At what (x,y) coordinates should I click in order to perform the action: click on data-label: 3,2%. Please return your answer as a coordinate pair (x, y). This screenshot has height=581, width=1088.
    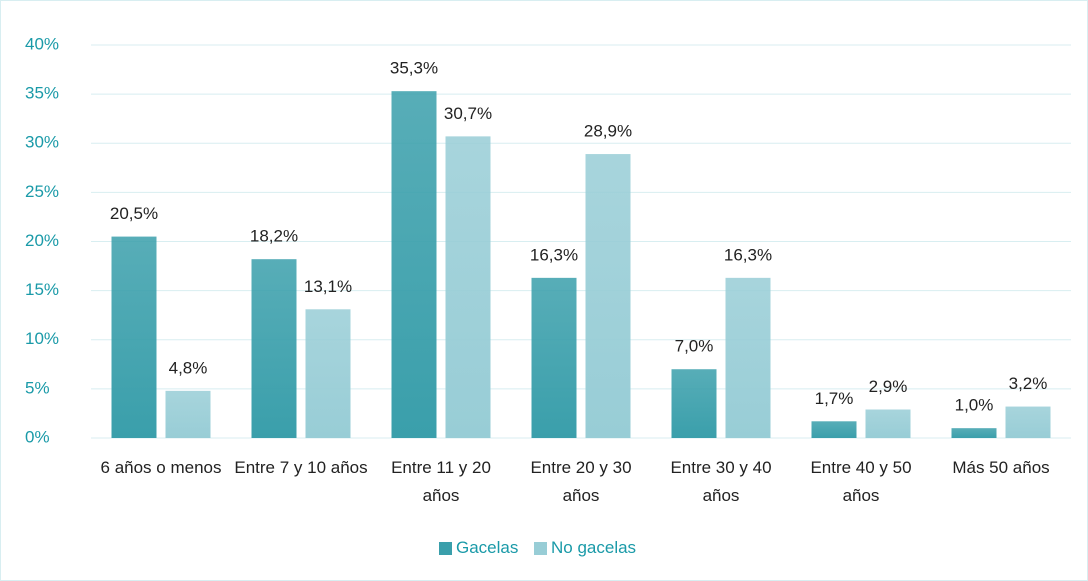
    Looking at the image, I should click on (1028, 383).